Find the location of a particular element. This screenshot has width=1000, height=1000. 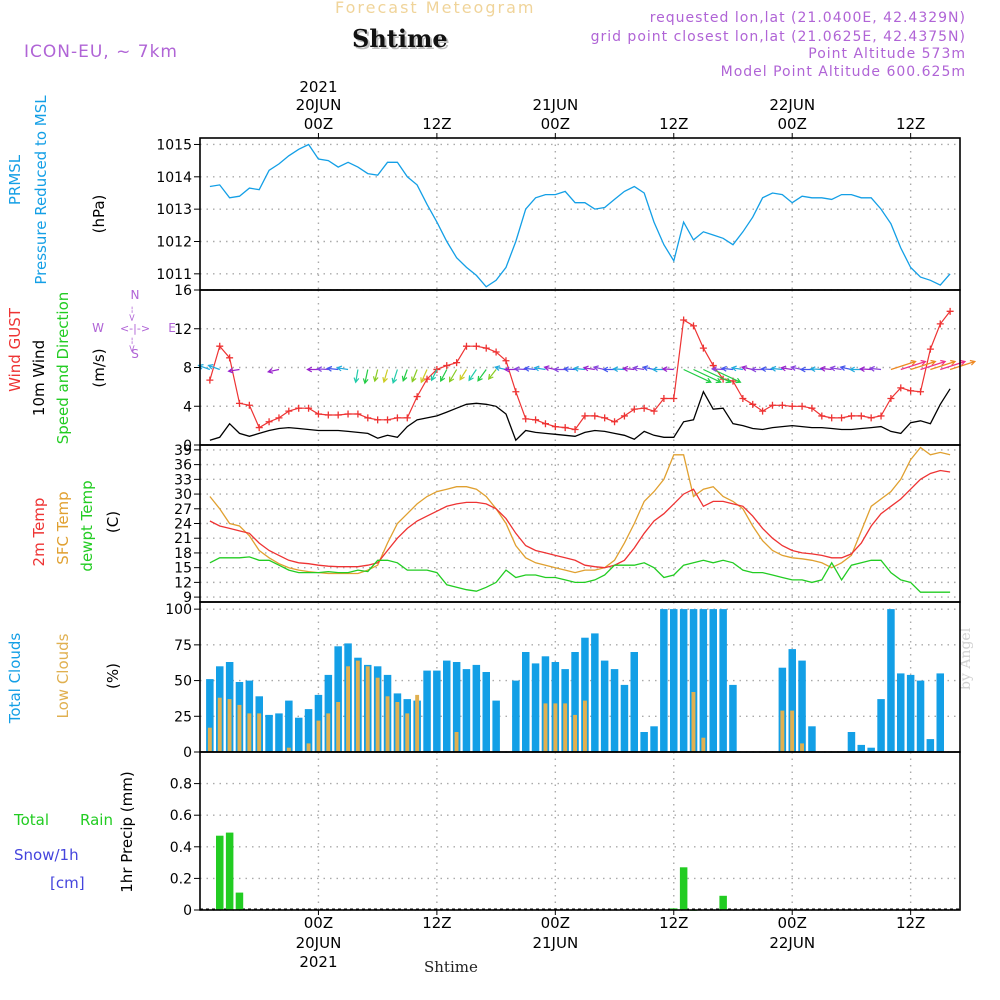

compass-n: N is located at coordinates (135, 295).